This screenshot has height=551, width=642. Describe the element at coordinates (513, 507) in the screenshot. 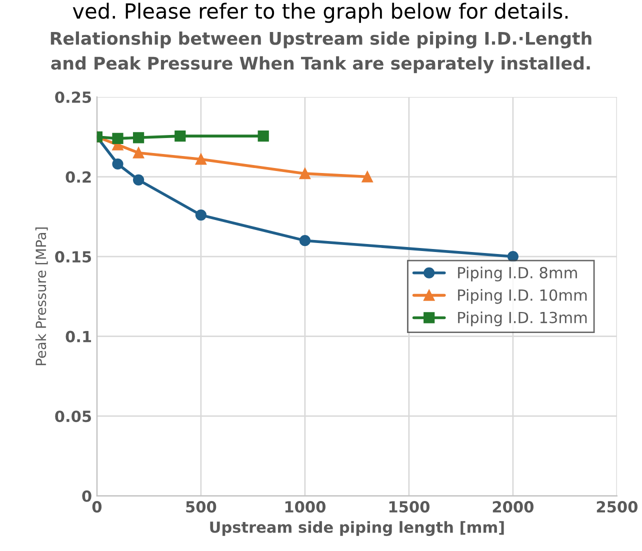

I see `x-tick-label: 2000` at that location.